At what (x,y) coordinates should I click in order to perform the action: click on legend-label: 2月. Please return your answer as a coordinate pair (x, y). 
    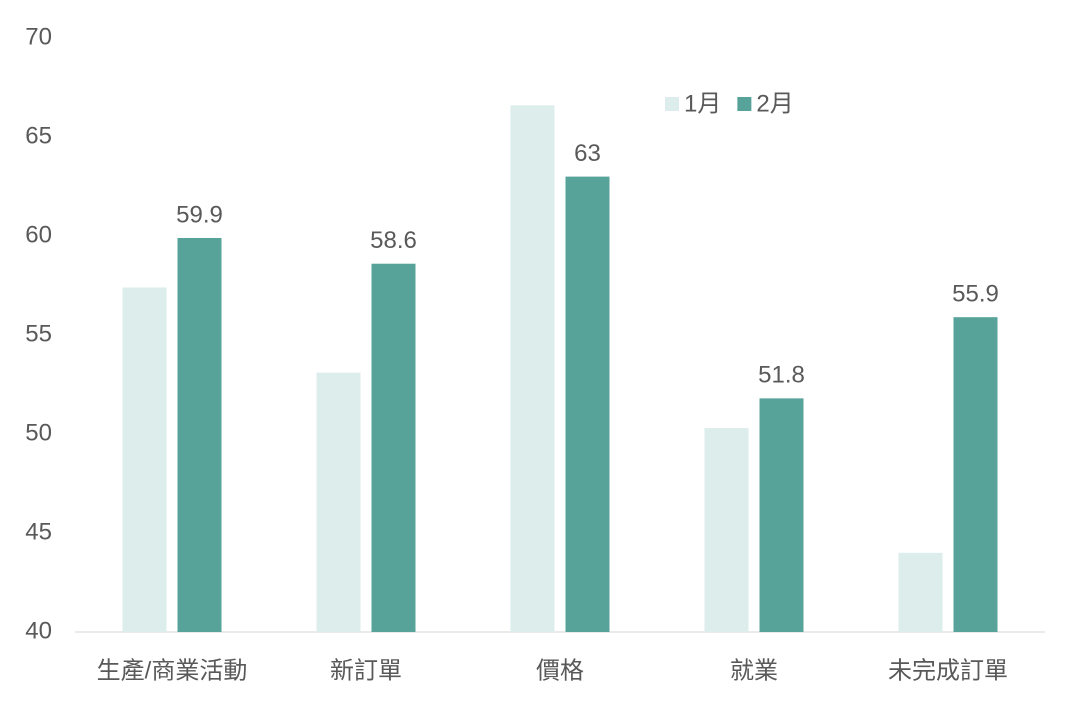
    Looking at the image, I should click on (774, 103).